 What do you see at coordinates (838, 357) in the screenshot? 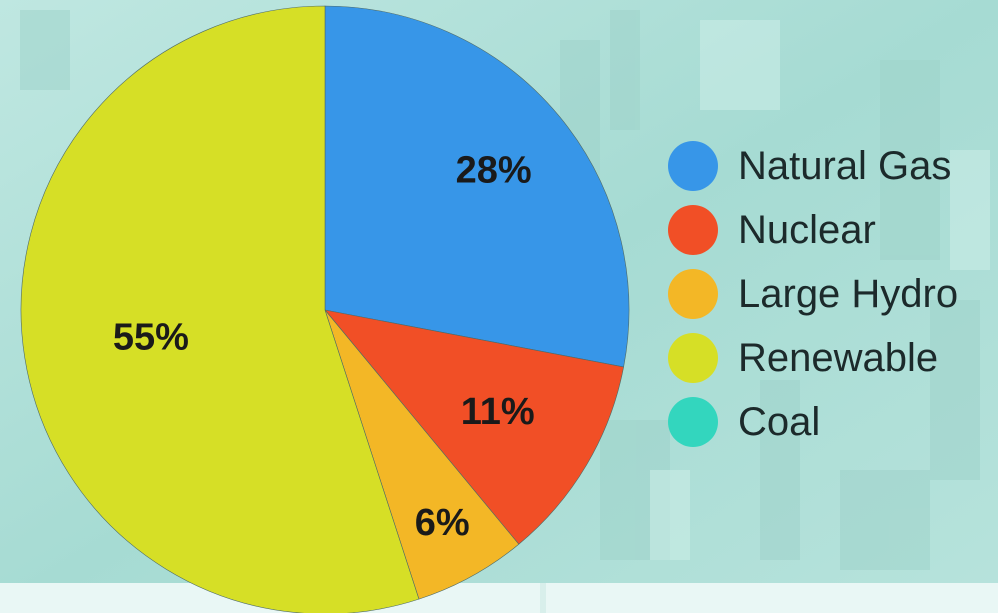
I see `legend-label-renewable: Renewable` at bounding box center [838, 357].